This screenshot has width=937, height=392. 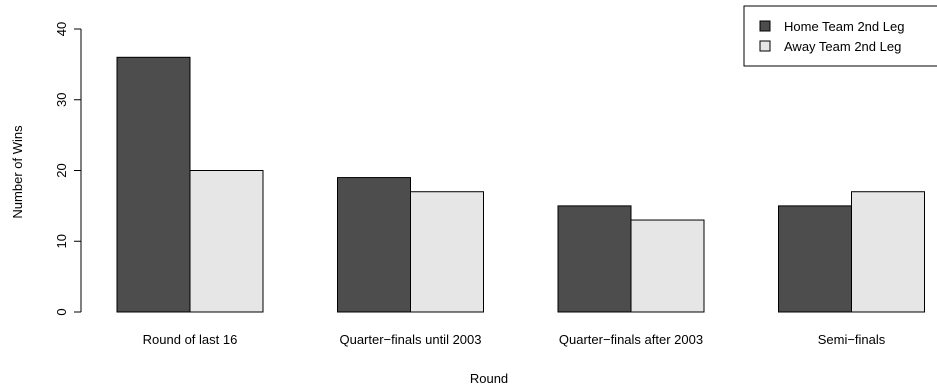 What do you see at coordinates (844, 26) in the screenshot?
I see `legend-label-home: Home Team 2nd Leg` at bounding box center [844, 26].